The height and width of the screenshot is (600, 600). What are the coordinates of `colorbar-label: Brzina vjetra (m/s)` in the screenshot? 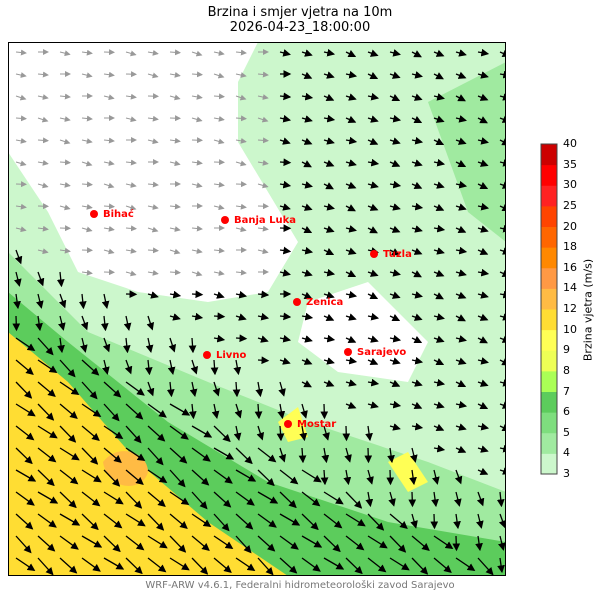 It's located at (588, 310).